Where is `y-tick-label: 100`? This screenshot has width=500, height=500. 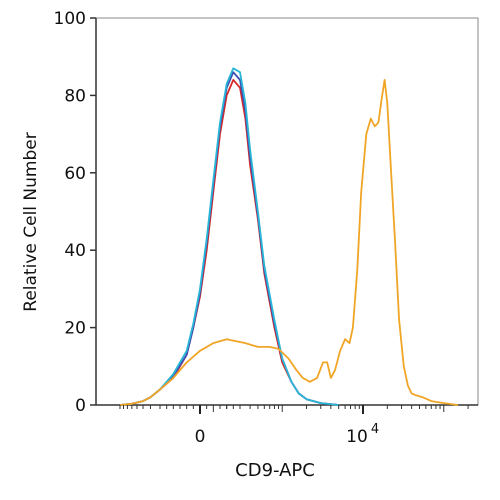 y-tick-label: 100 is located at coordinates (70, 19).